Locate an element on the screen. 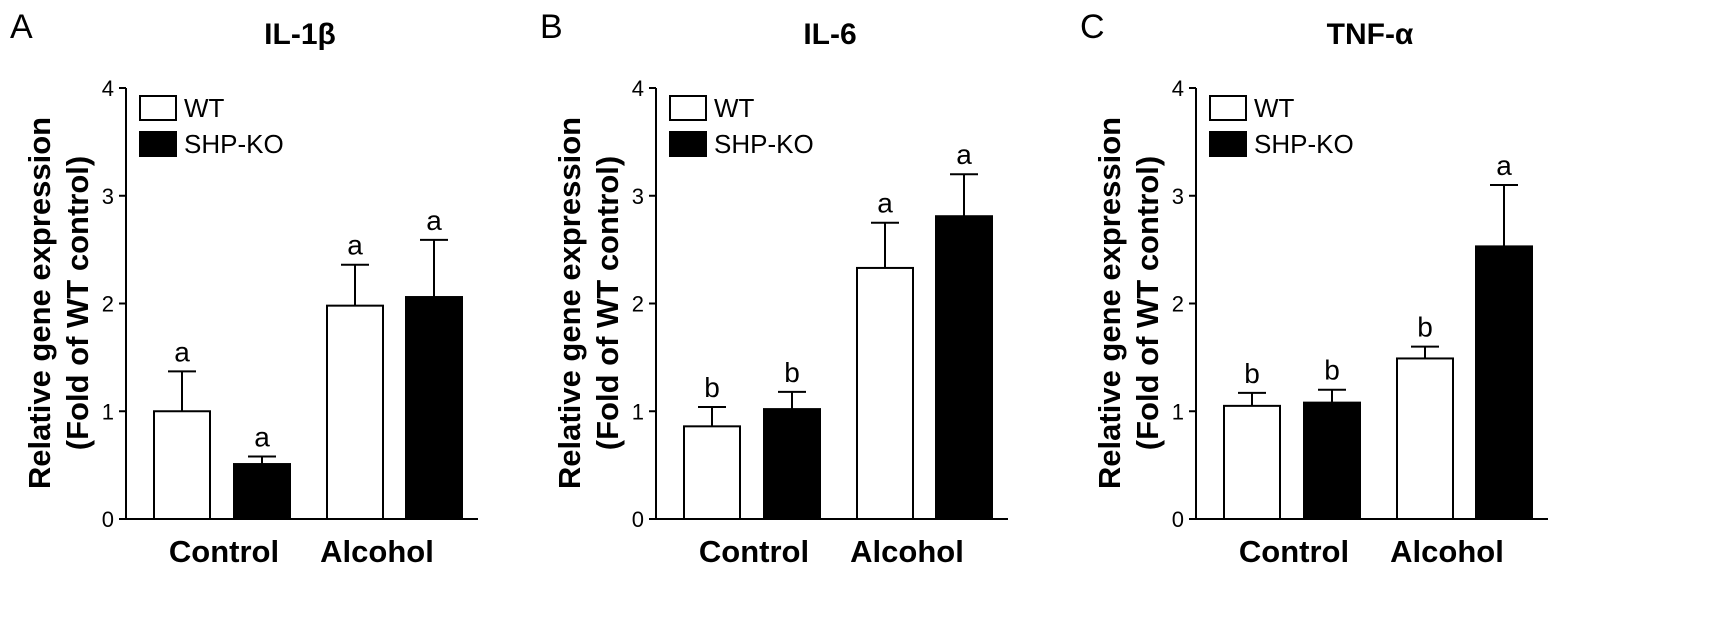 This screenshot has height=625, width=1716. panel-letter: C is located at coordinates (1092, 27).